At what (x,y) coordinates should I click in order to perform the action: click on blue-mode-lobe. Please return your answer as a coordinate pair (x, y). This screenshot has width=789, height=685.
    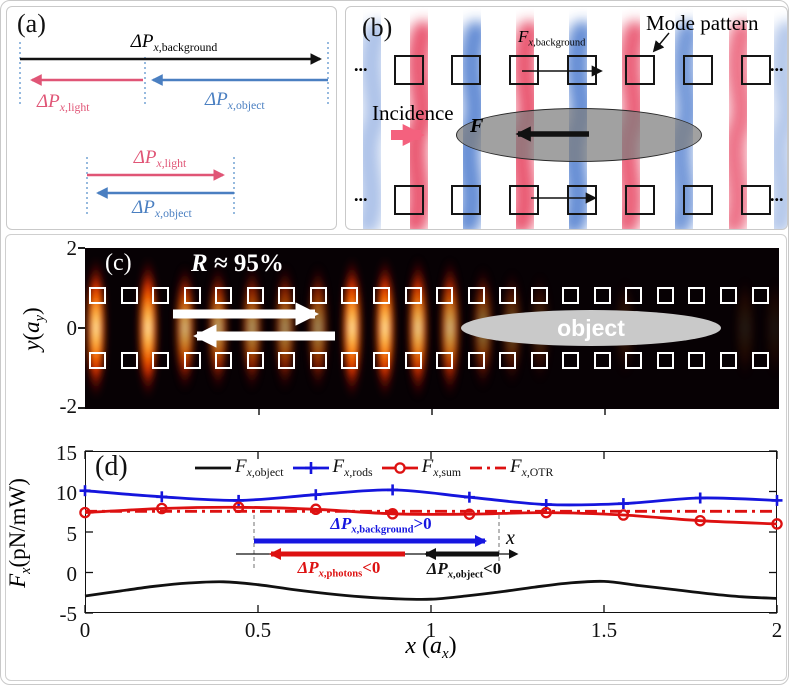
    Looking at the image, I should click on (777, 125).